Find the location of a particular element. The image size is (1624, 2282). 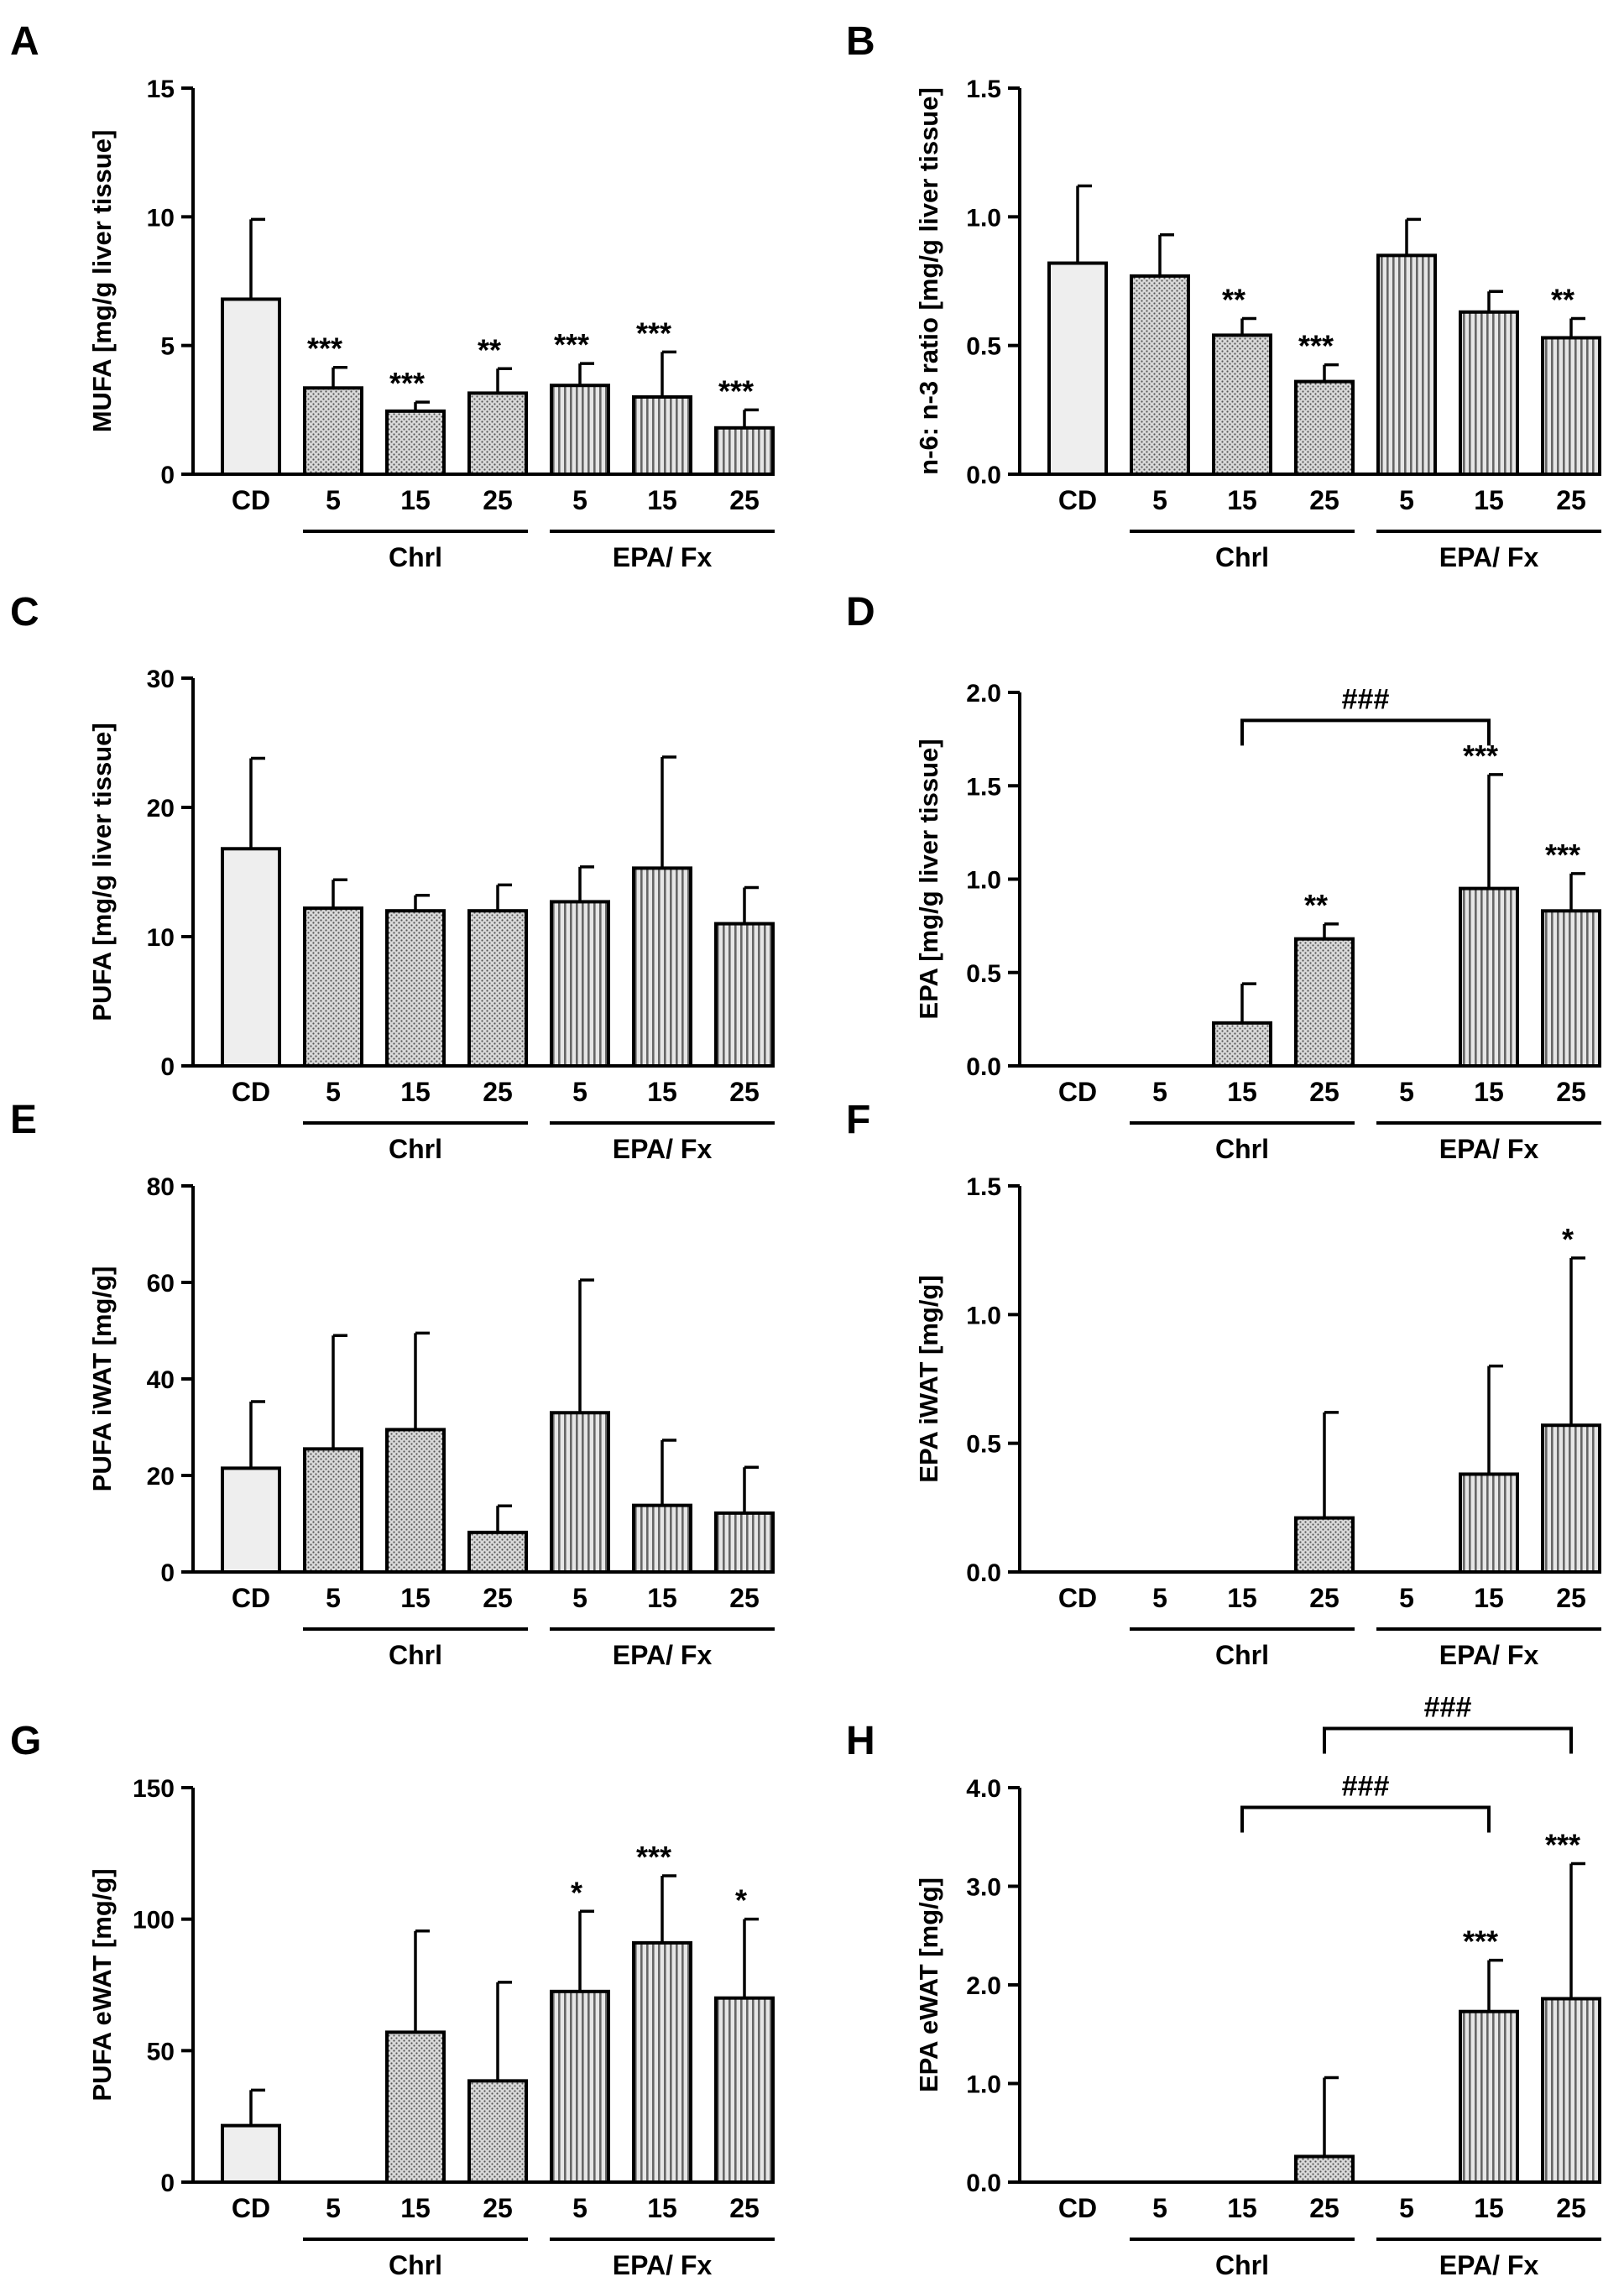

y-tick-label: 5 is located at coordinates (167, 347).